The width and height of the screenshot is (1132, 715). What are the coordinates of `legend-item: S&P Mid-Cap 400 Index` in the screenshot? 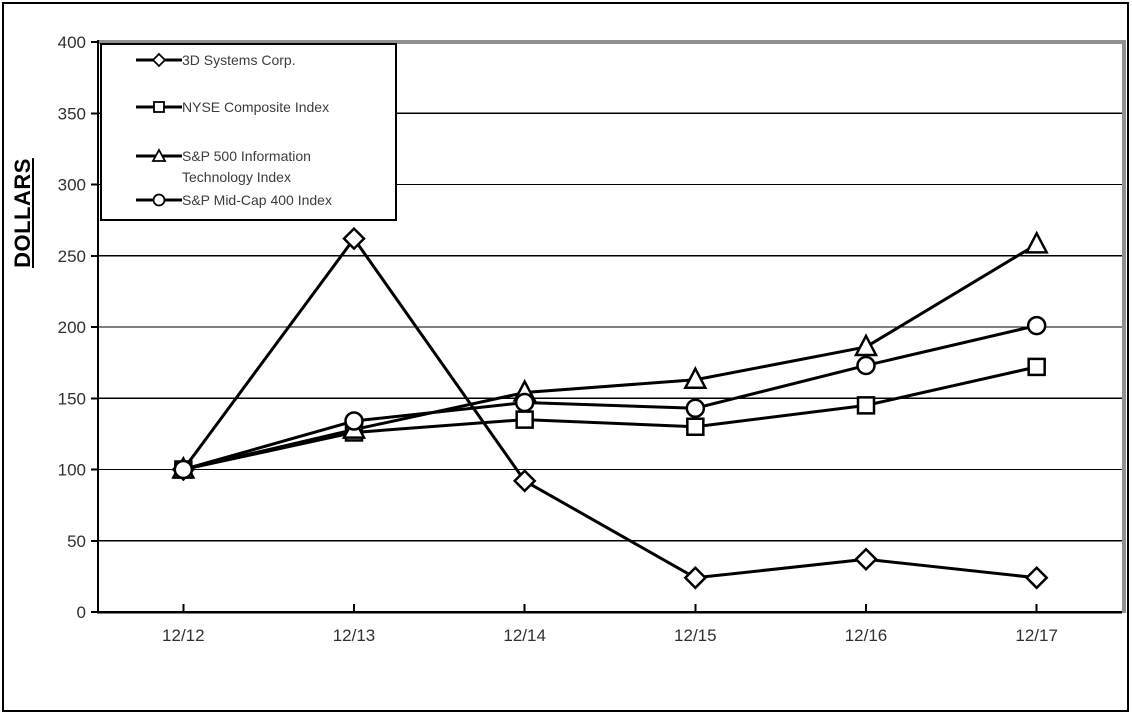 It's located at (265, 200).